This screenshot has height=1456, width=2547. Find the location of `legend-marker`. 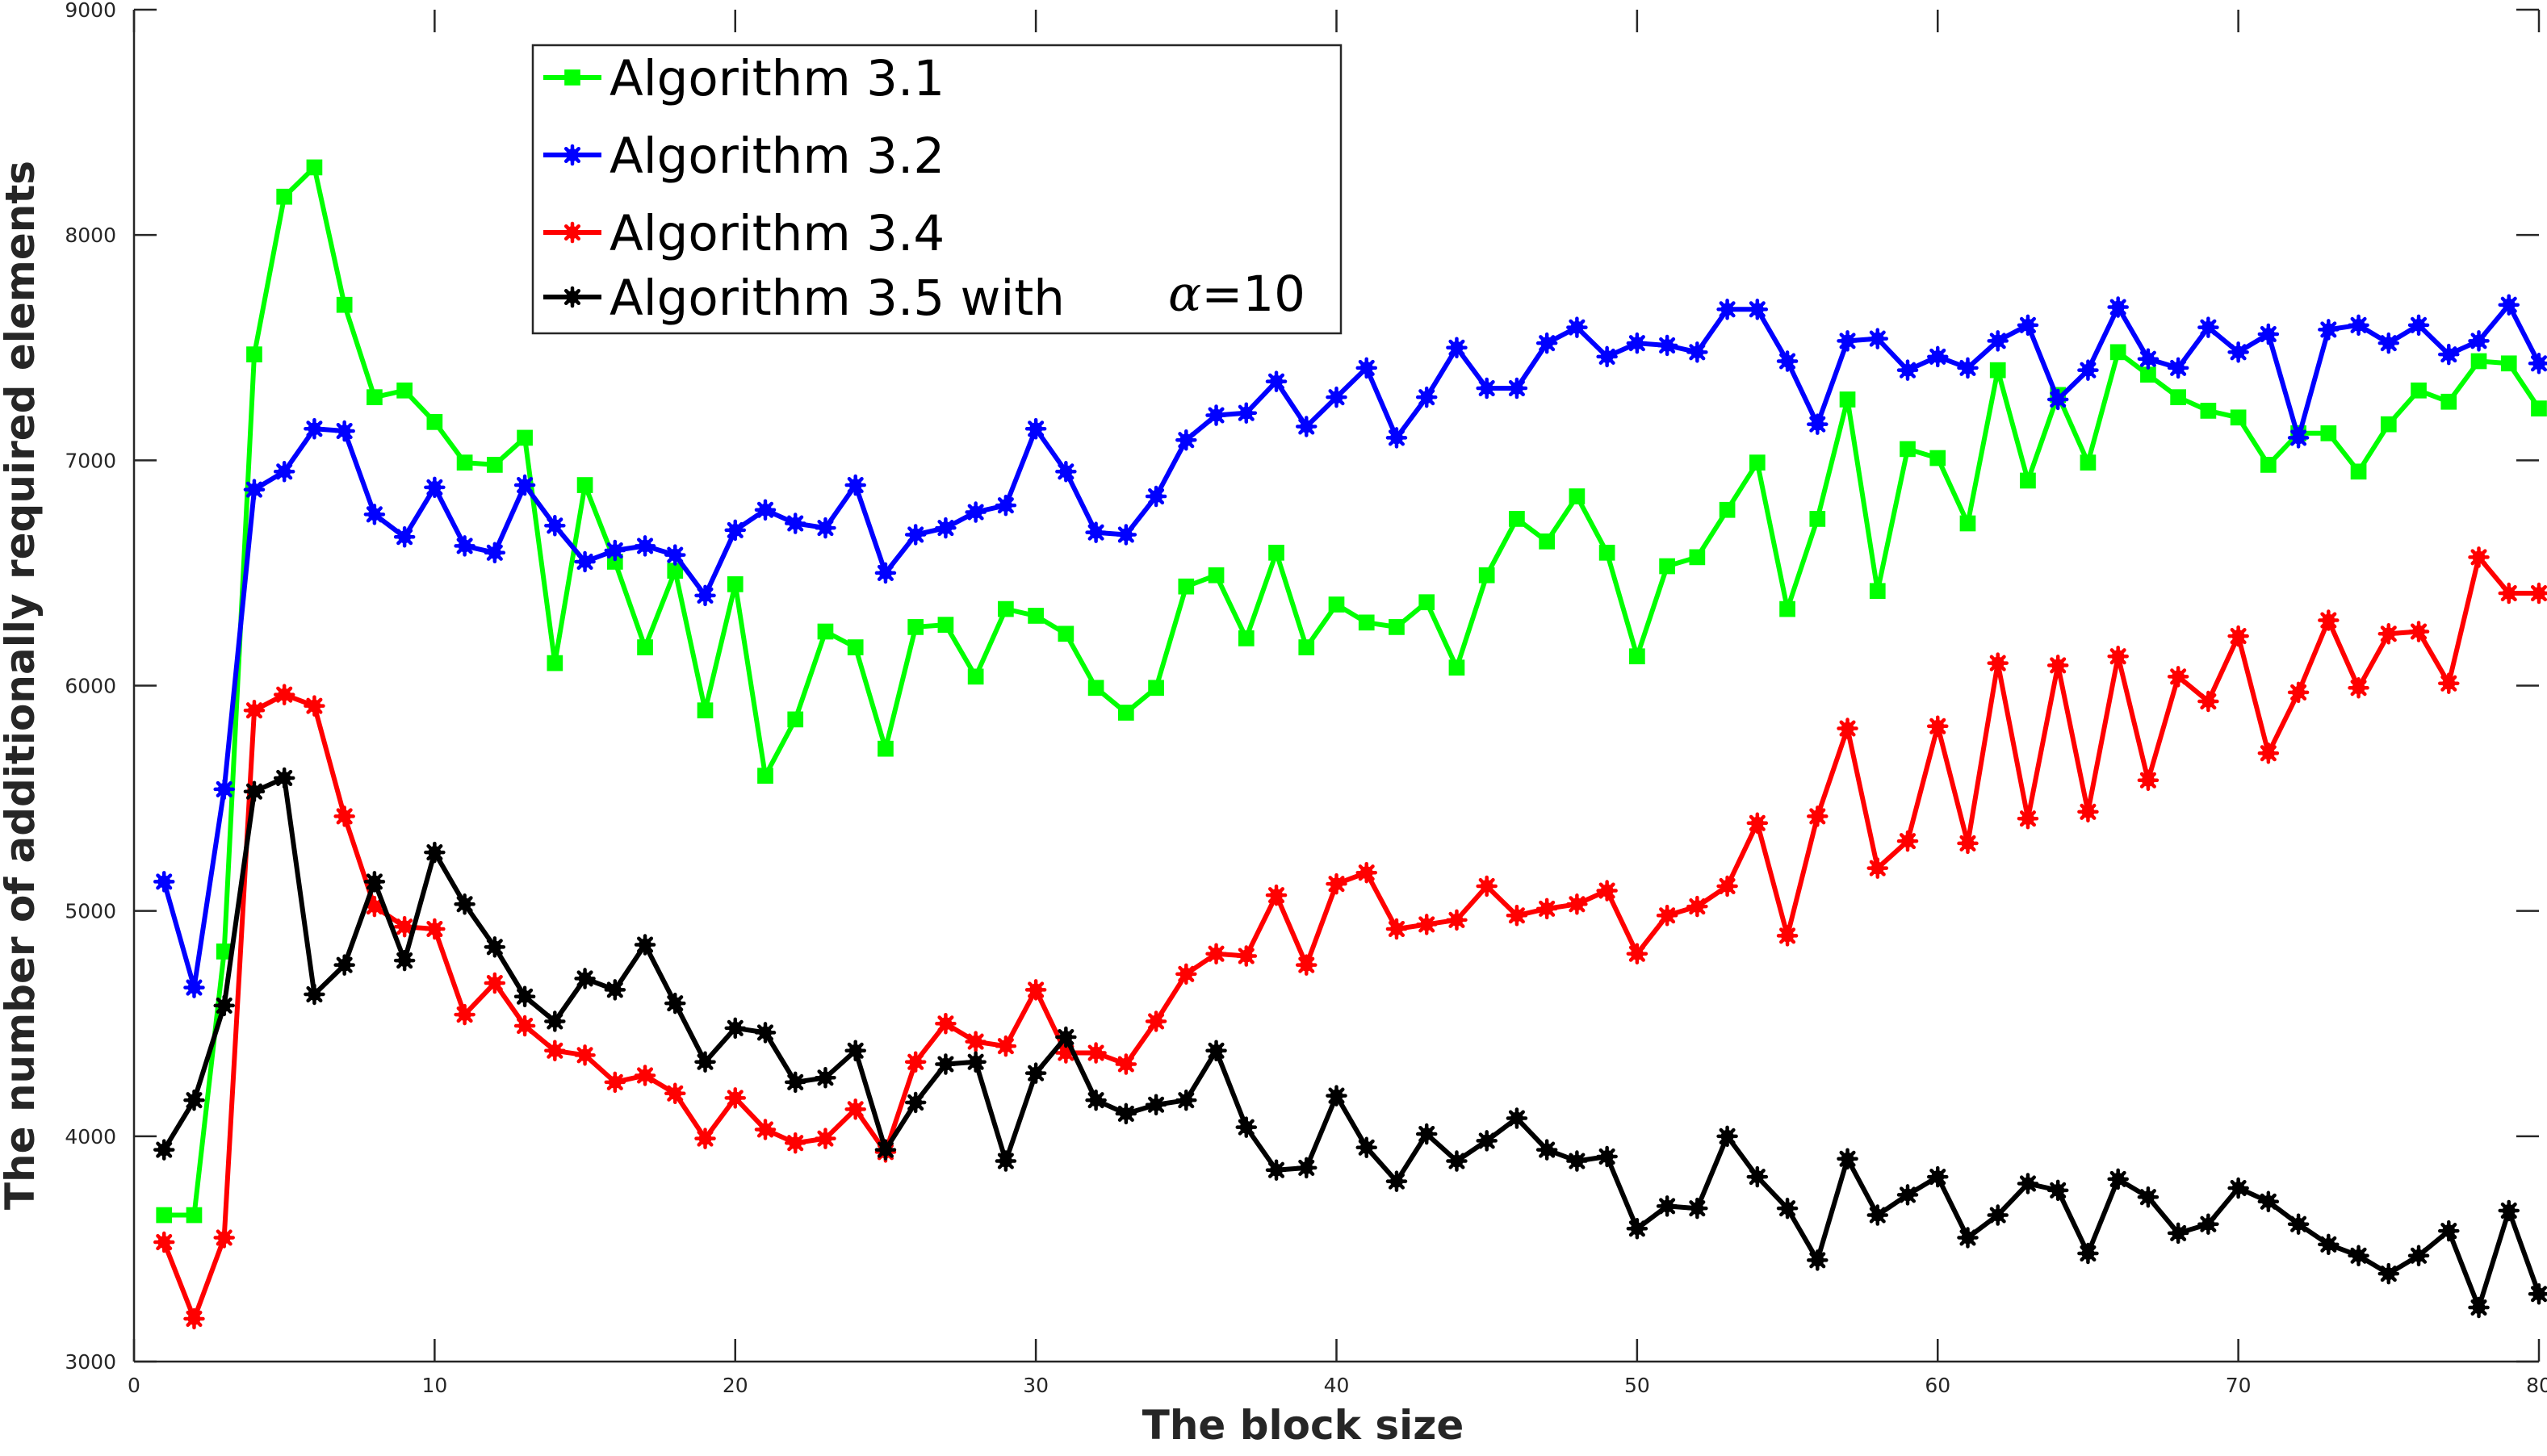

legend-marker is located at coordinates (572, 77).